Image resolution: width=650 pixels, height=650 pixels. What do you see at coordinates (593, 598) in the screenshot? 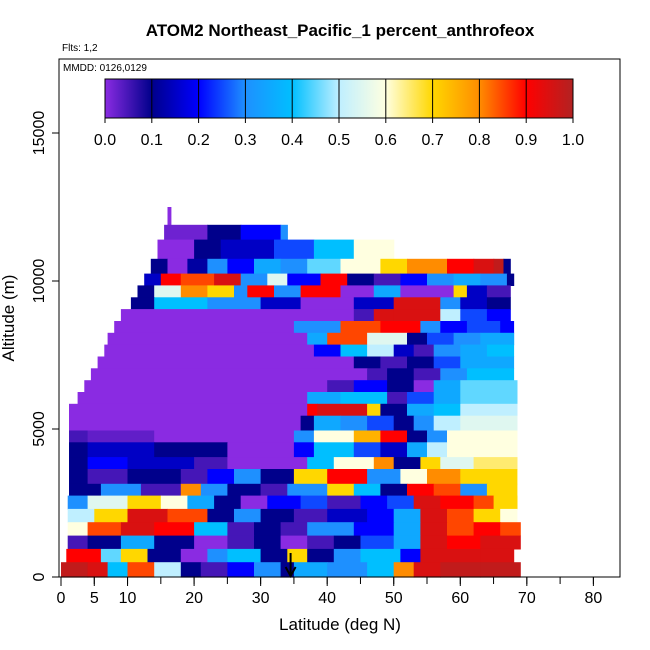
I see `x-tick-label: 80` at bounding box center [593, 598].